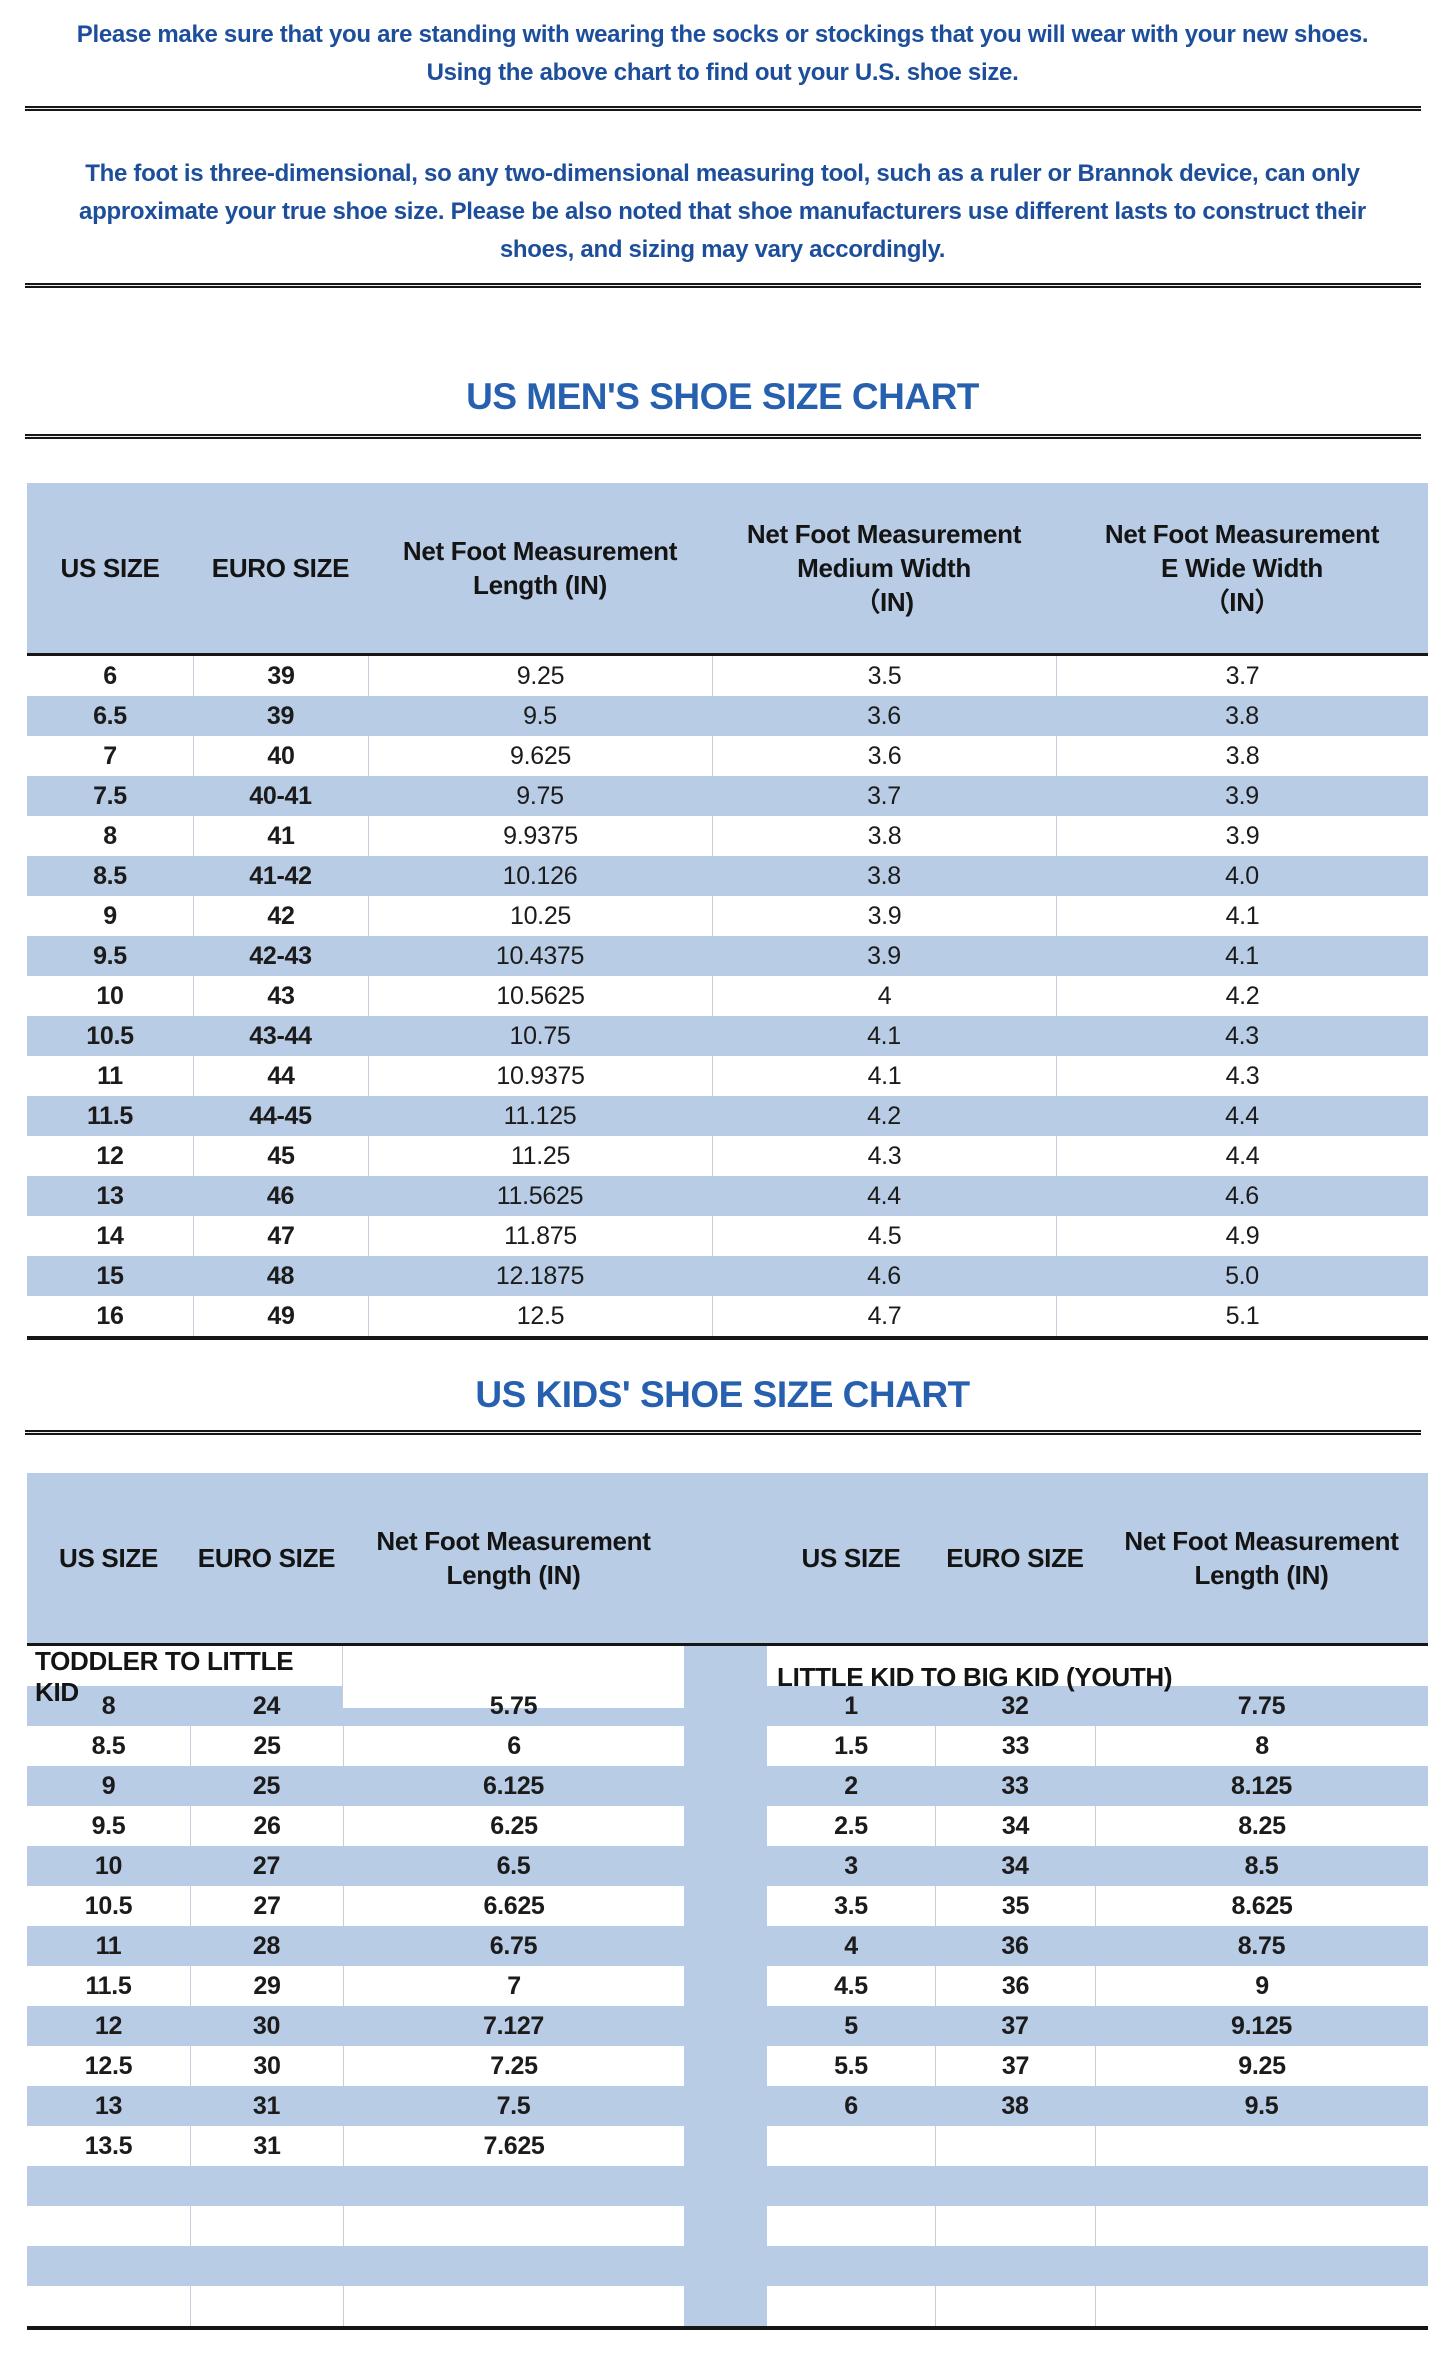 Image resolution: width=1445 pixels, height=2353 pixels. What do you see at coordinates (884, 836) in the screenshot?
I see `mens-table-cell: 3.8` at bounding box center [884, 836].